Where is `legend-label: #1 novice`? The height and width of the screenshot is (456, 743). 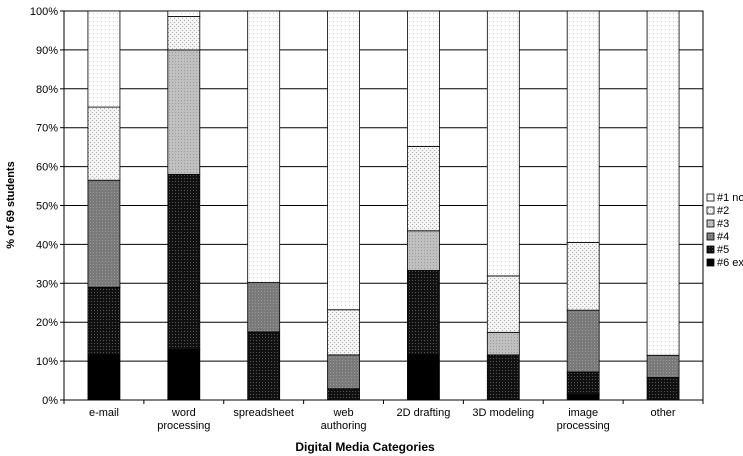
legend-label: #1 novice is located at coordinates (730, 198).